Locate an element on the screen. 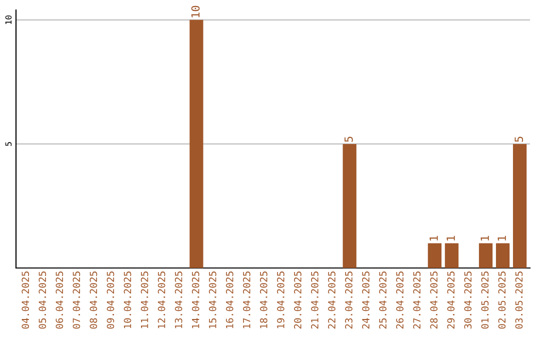 The image size is (540, 340). x-tick-label: 04.04.2025 is located at coordinates (26, 300).